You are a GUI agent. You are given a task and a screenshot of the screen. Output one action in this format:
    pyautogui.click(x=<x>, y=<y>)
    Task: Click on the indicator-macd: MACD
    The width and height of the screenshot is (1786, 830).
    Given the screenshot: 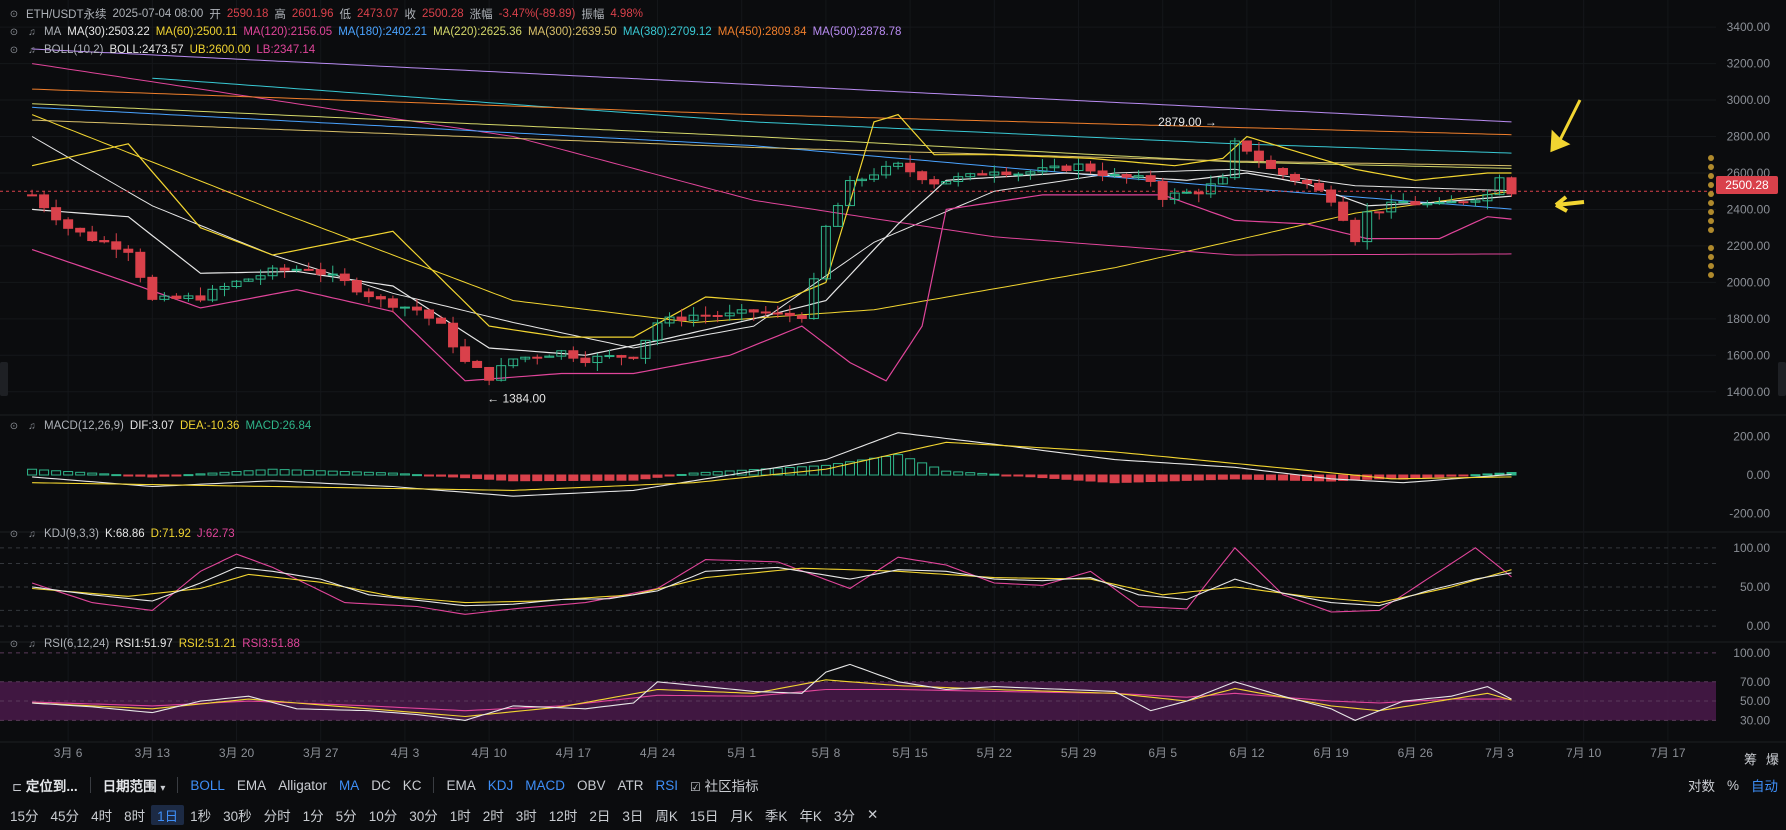 What is the action you would take?
    pyautogui.click(x=545, y=785)
    